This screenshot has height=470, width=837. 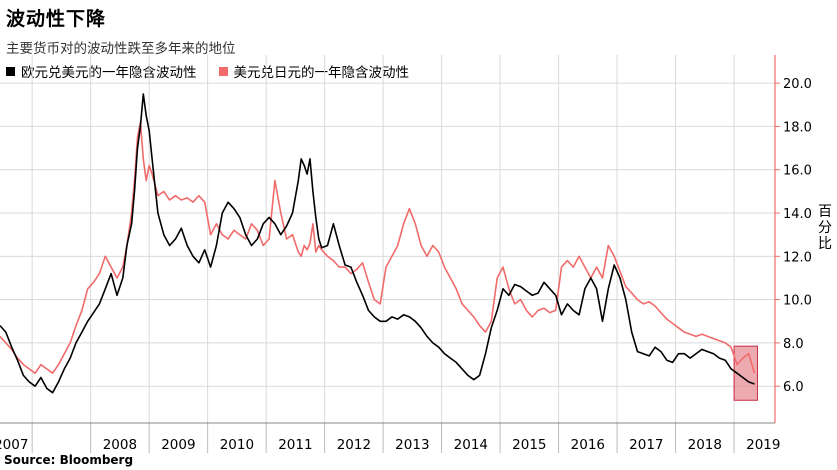 What do you see at coordinates (471, 445) in the screenshot?
I see `x-tick-label: 2014` at bounding box center [471, 445].